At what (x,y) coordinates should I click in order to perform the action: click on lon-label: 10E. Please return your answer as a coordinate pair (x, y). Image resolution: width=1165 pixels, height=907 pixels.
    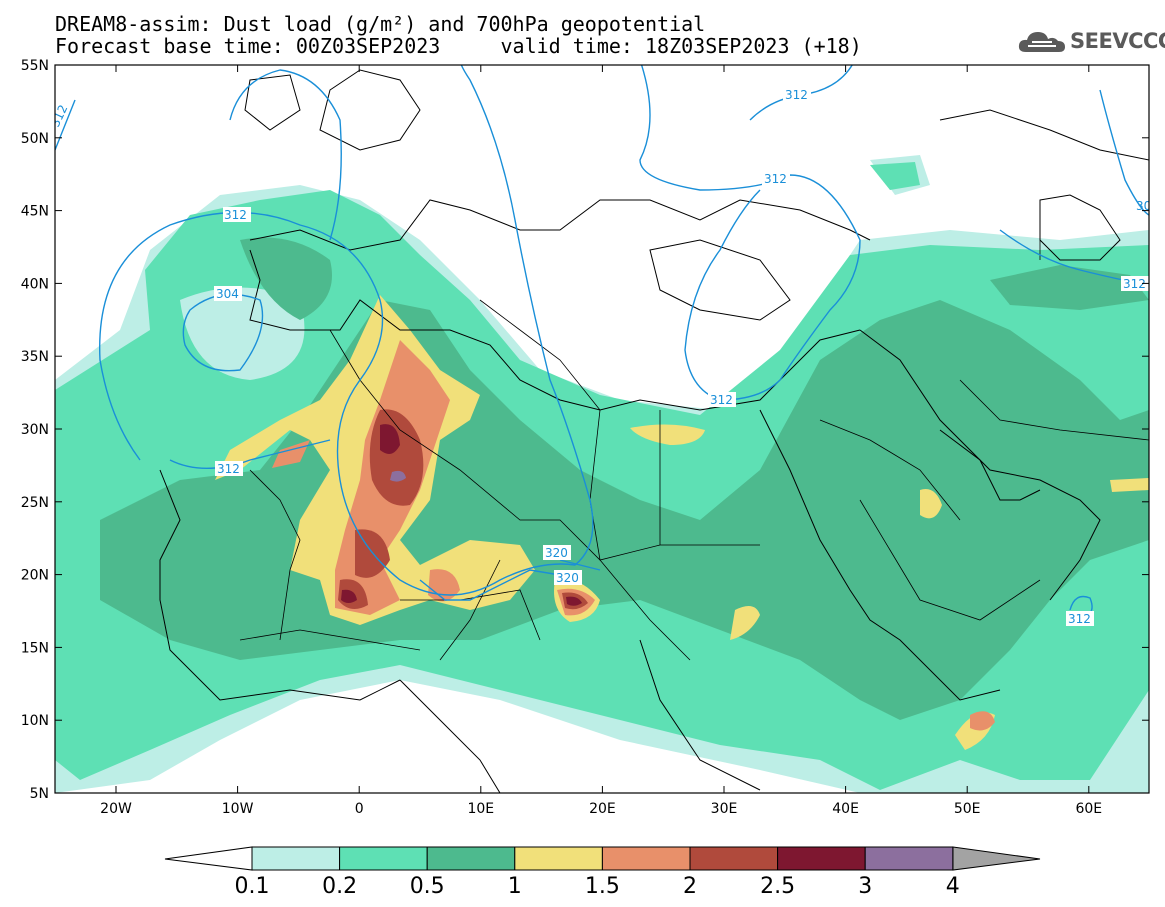
    Looking at the image, I should click on (480, 809).